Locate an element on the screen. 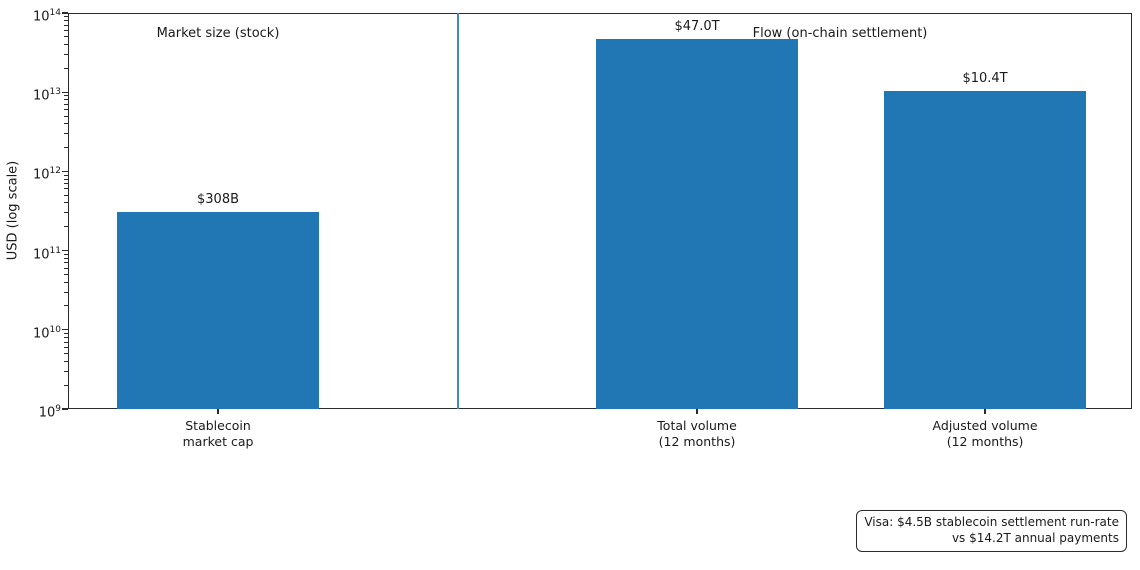 This screenshot has height=570, width=1140. y-tick-label: 109 is located at coordinates (49, 412).